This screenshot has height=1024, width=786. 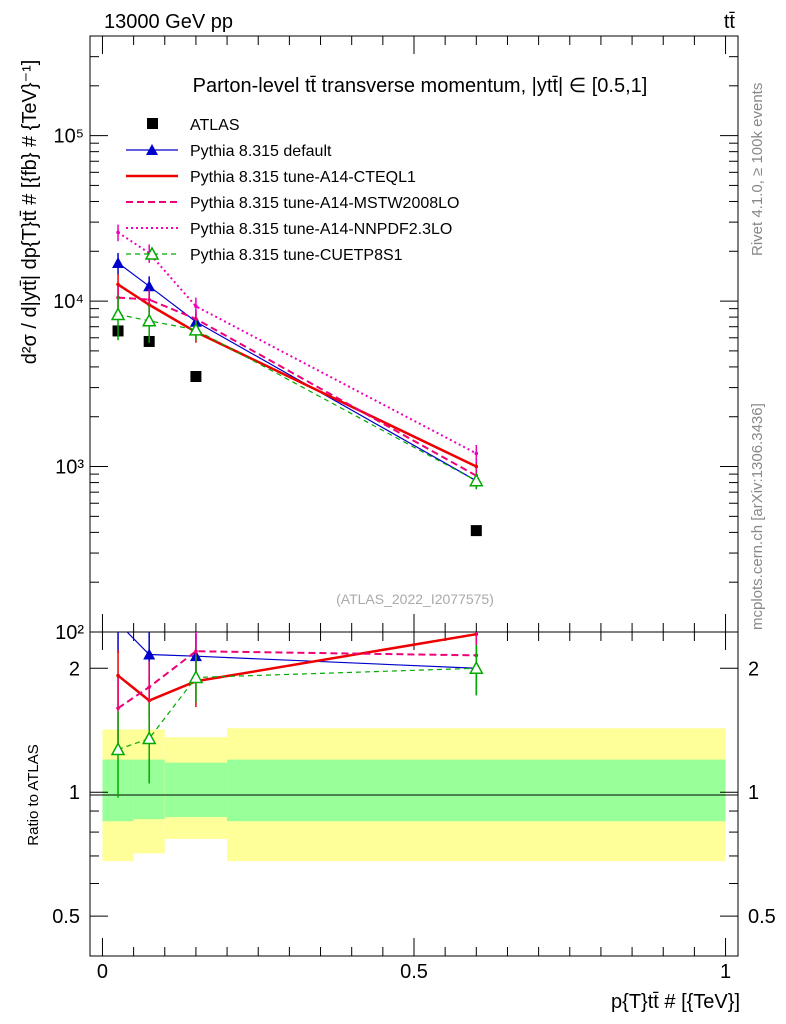 I want to click on legend-item: ATLAS, so click(x=193, y=125).